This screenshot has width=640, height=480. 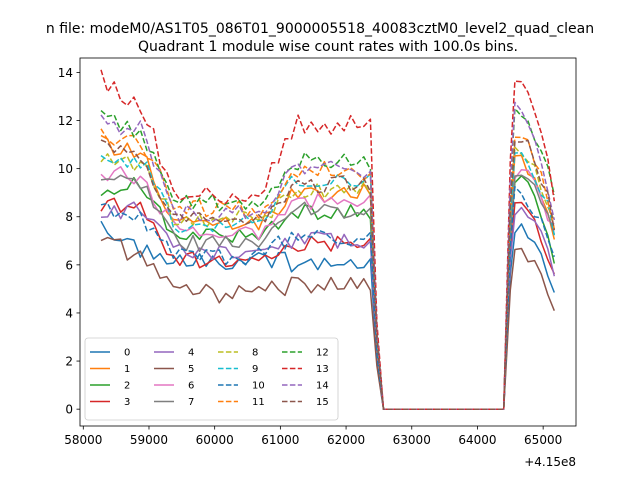 I want to click on legend-label-10: 10, so click(x=258, y=386).